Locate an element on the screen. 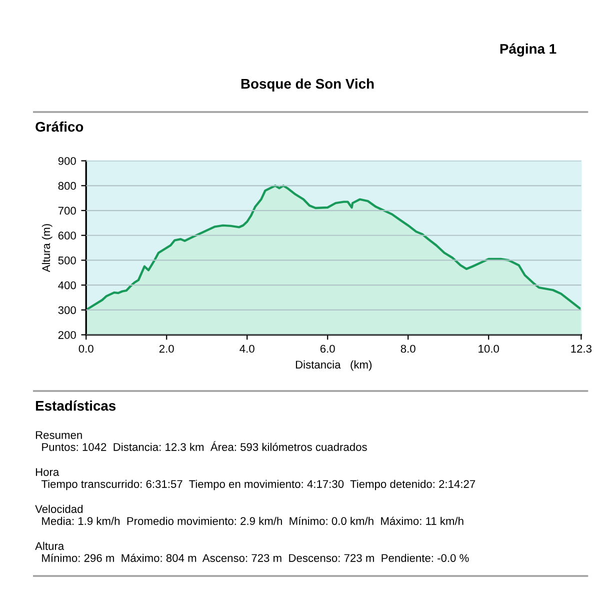 The width and height of the screenshot is (615, 600). text: Media: 1.9 km/h Promedio movimiento: 2.9 km/h Mínimo: 0.0 km/h Máximo: 11 km/h is located at coordinates (253, 520).